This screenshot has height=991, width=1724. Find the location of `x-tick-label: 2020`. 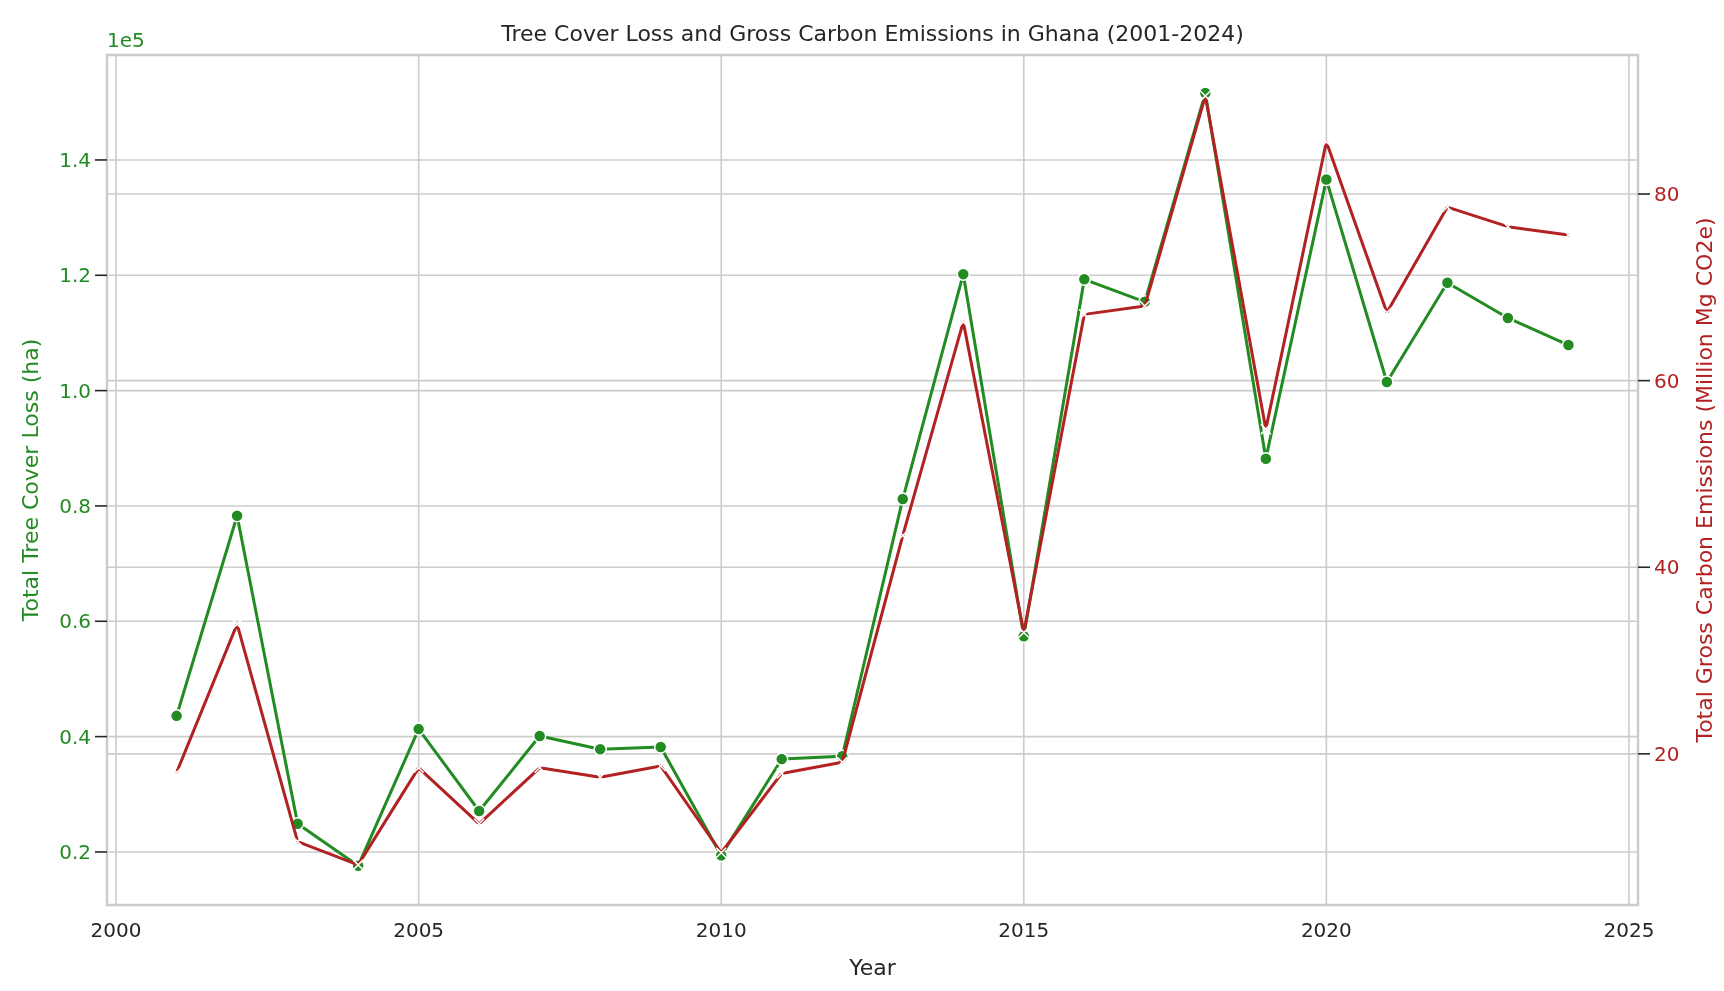

x-tick-label: 2020 is located at coordinates (1326, 930).